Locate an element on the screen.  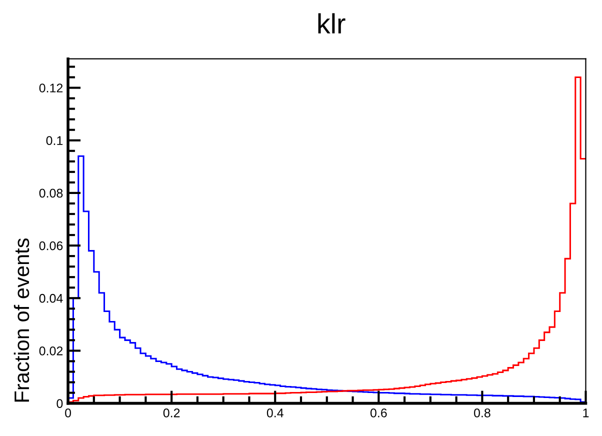
y-axis-title: Fraction of events is located at coordinates (22, 320).